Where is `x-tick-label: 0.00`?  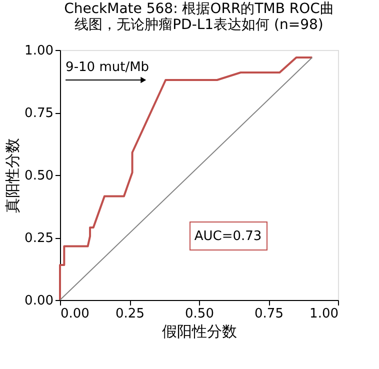
x-tick-label: 0.00 is located at coordinates (75, 314).